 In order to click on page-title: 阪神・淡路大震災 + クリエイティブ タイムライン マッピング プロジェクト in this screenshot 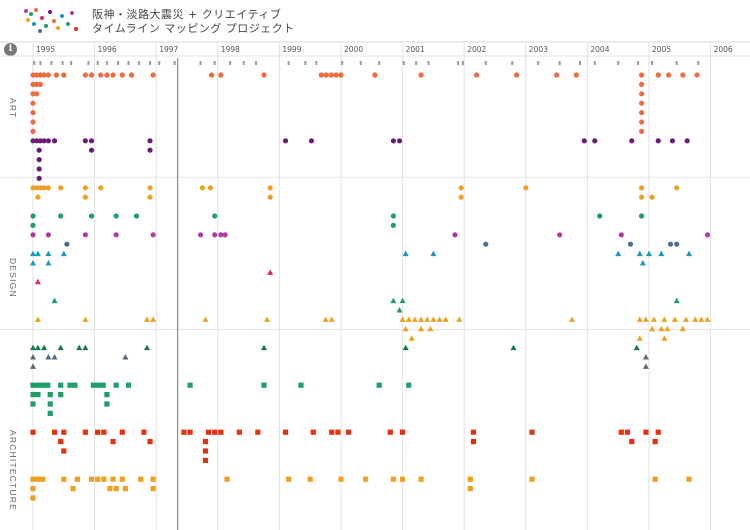, I will do `click(193, 22)`.